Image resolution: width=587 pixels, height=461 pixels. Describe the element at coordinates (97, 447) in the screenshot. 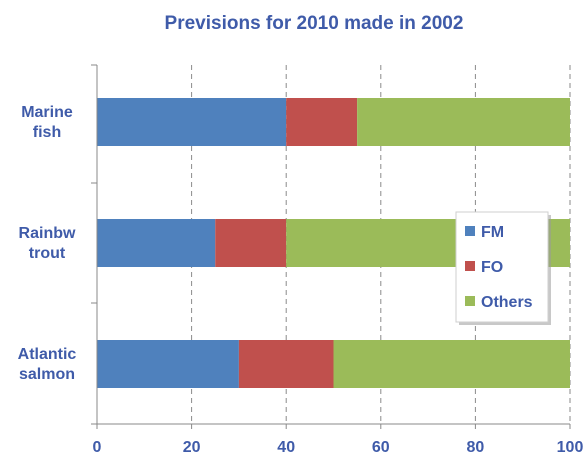

I see `x-tick-label: 0` at that location.